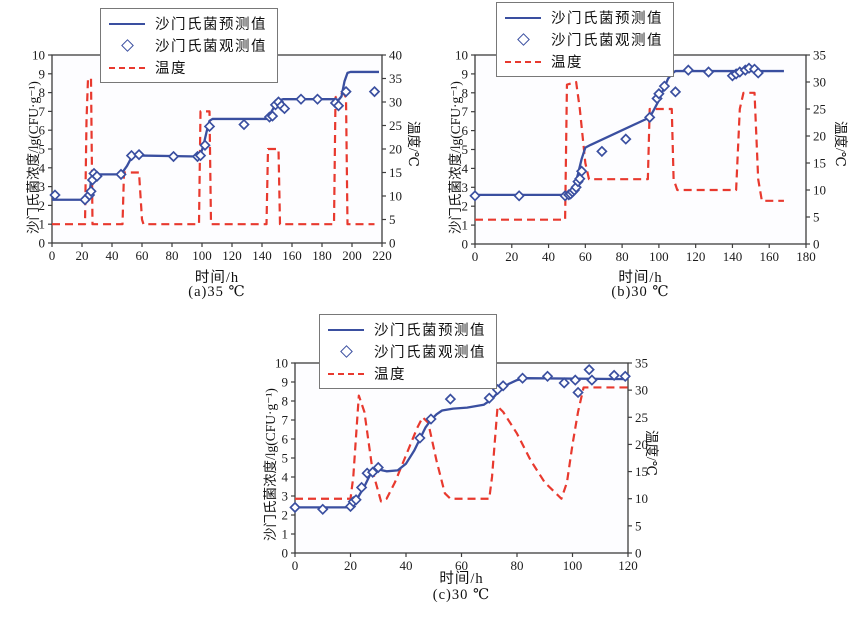 This screenshot has width=858, height=622. I want to click on svg-text: 35, so click(819, 55).